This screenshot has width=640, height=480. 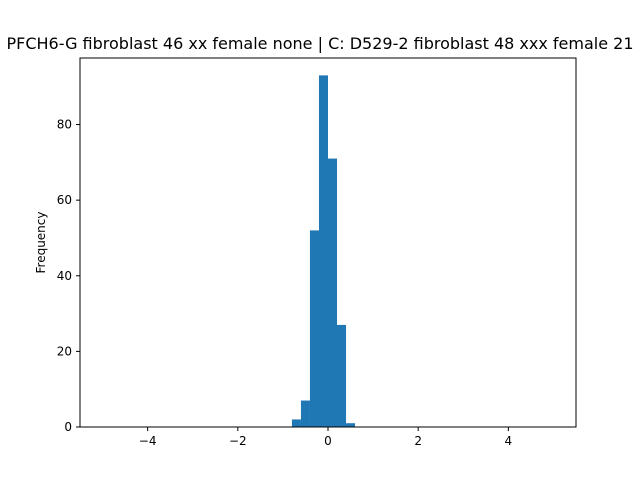 I want to click on y-tick-label: 0, so click(x=68, y=427).